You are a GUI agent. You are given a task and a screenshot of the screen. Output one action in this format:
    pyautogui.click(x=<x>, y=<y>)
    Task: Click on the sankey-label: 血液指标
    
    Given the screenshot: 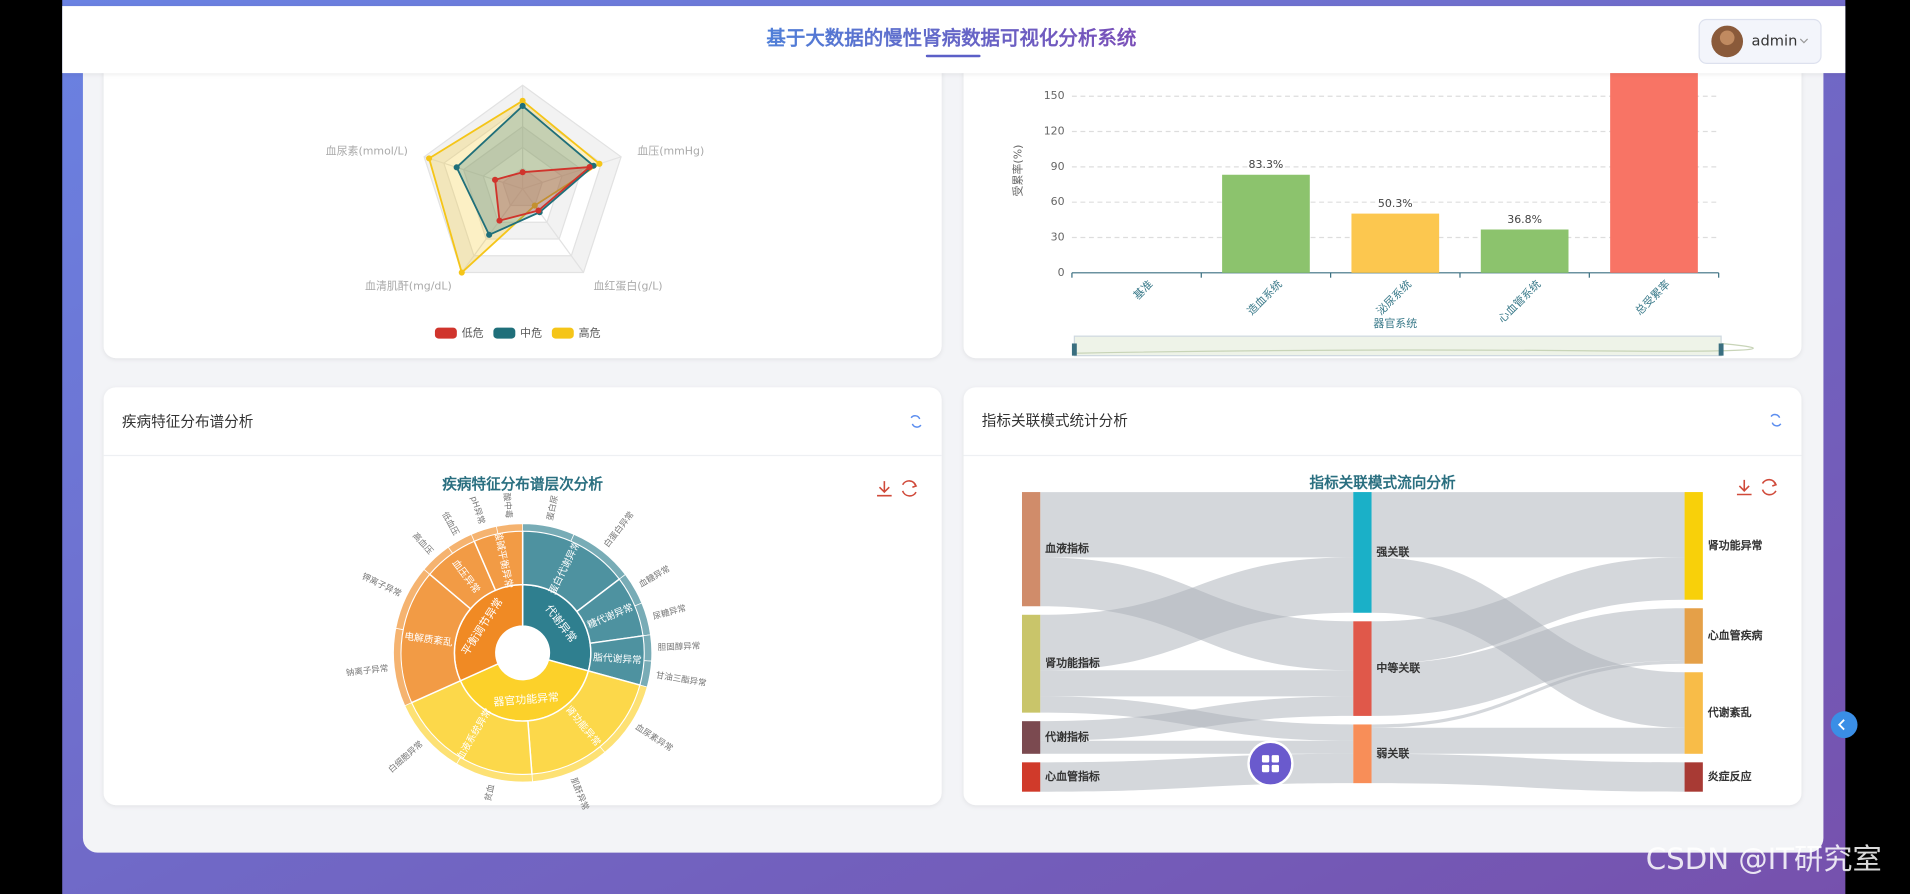 What is the action you would take?
    pyautogui.click(x=1067, y=548)
    